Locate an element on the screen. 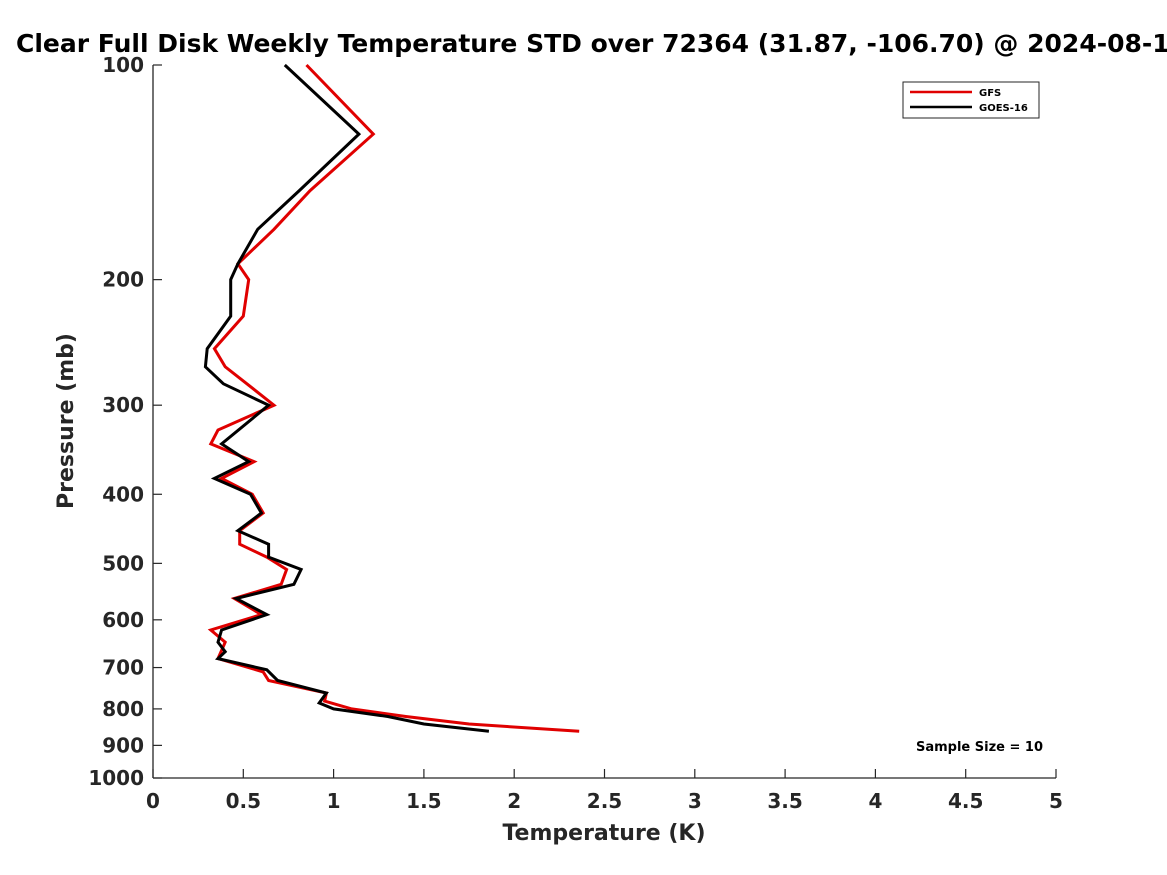  x-axis-label: Temperature (K) is located at coordinates (603, 833).